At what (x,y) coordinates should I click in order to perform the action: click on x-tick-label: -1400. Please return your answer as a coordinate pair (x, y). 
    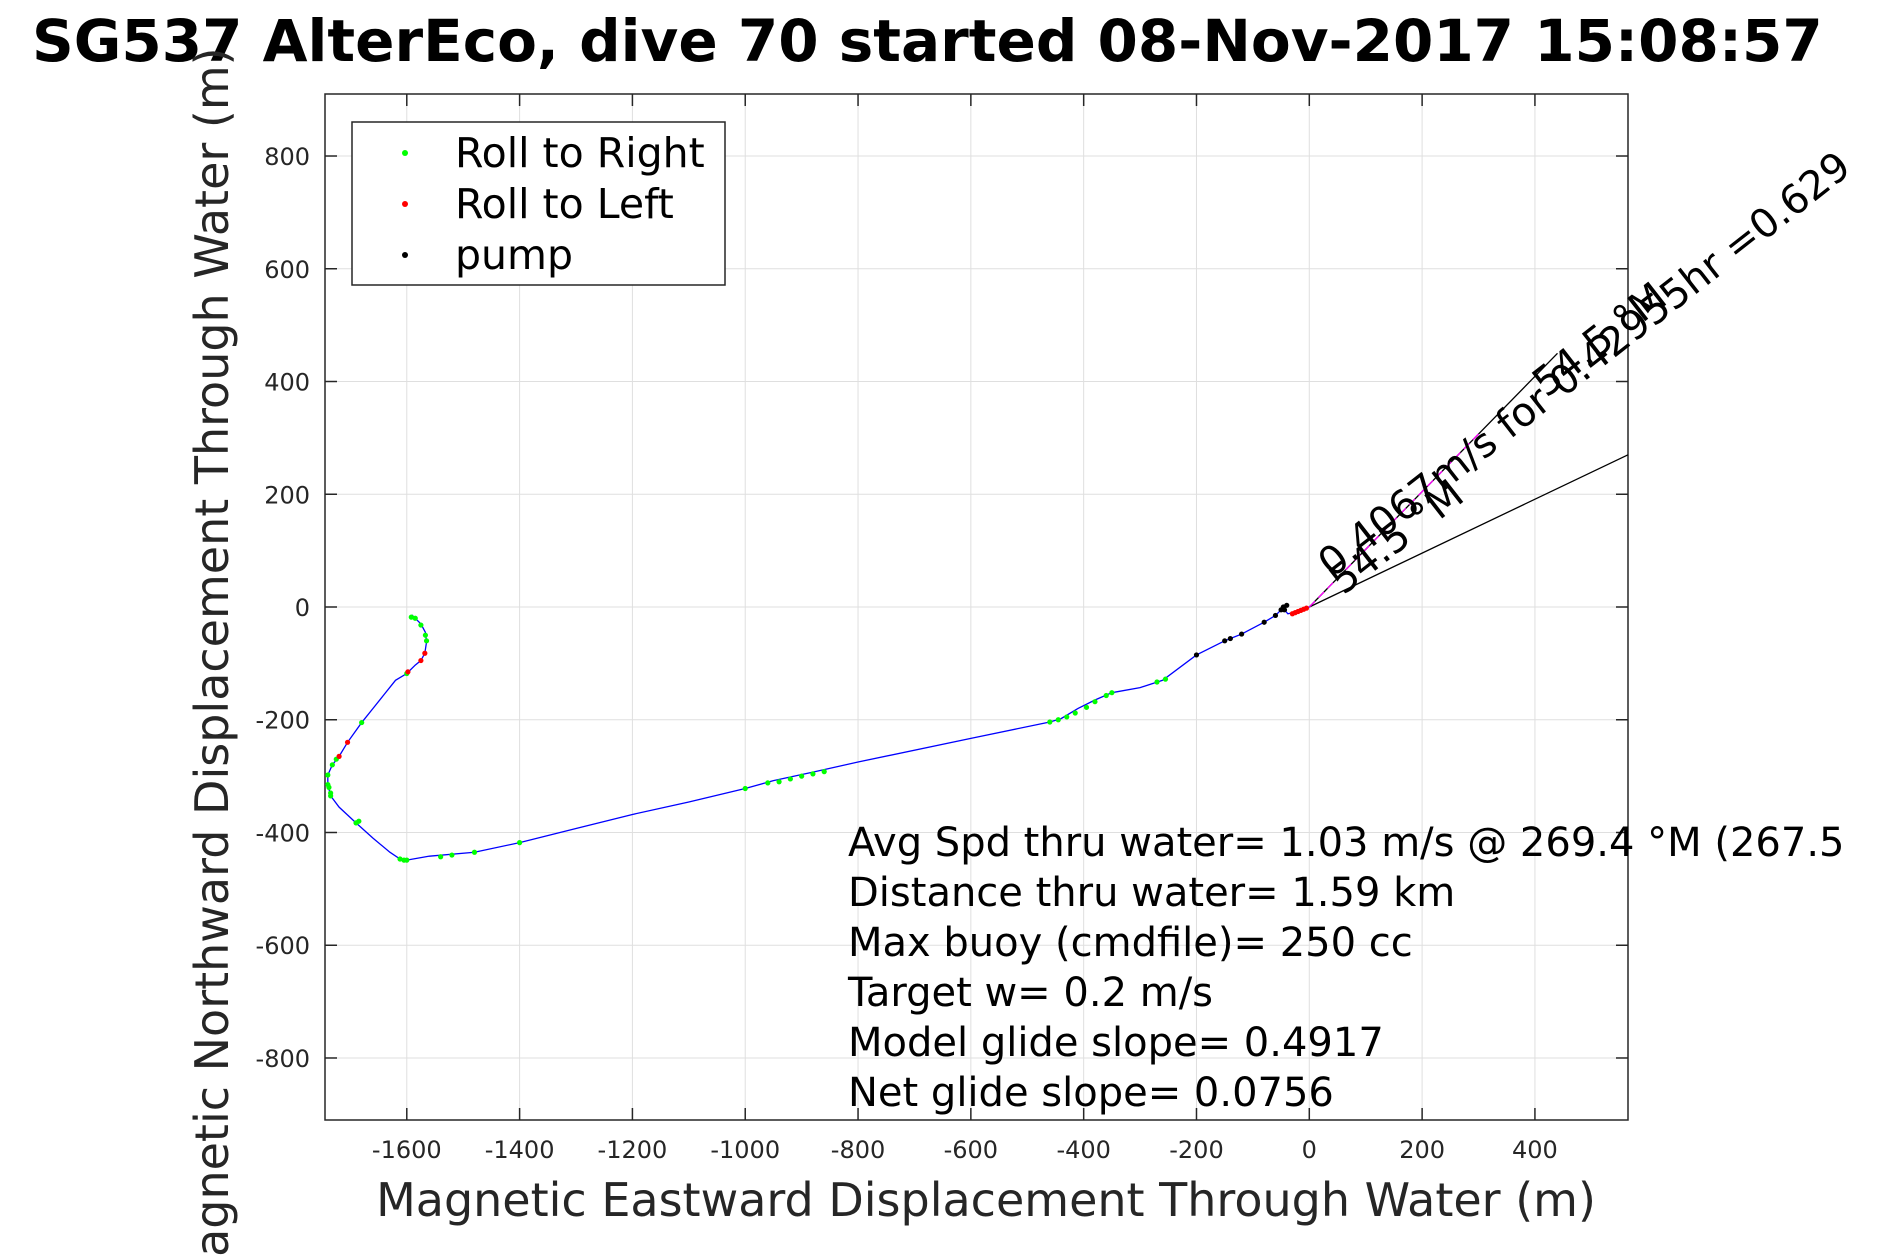
    Looking at the image, I should click on (520, 1150).